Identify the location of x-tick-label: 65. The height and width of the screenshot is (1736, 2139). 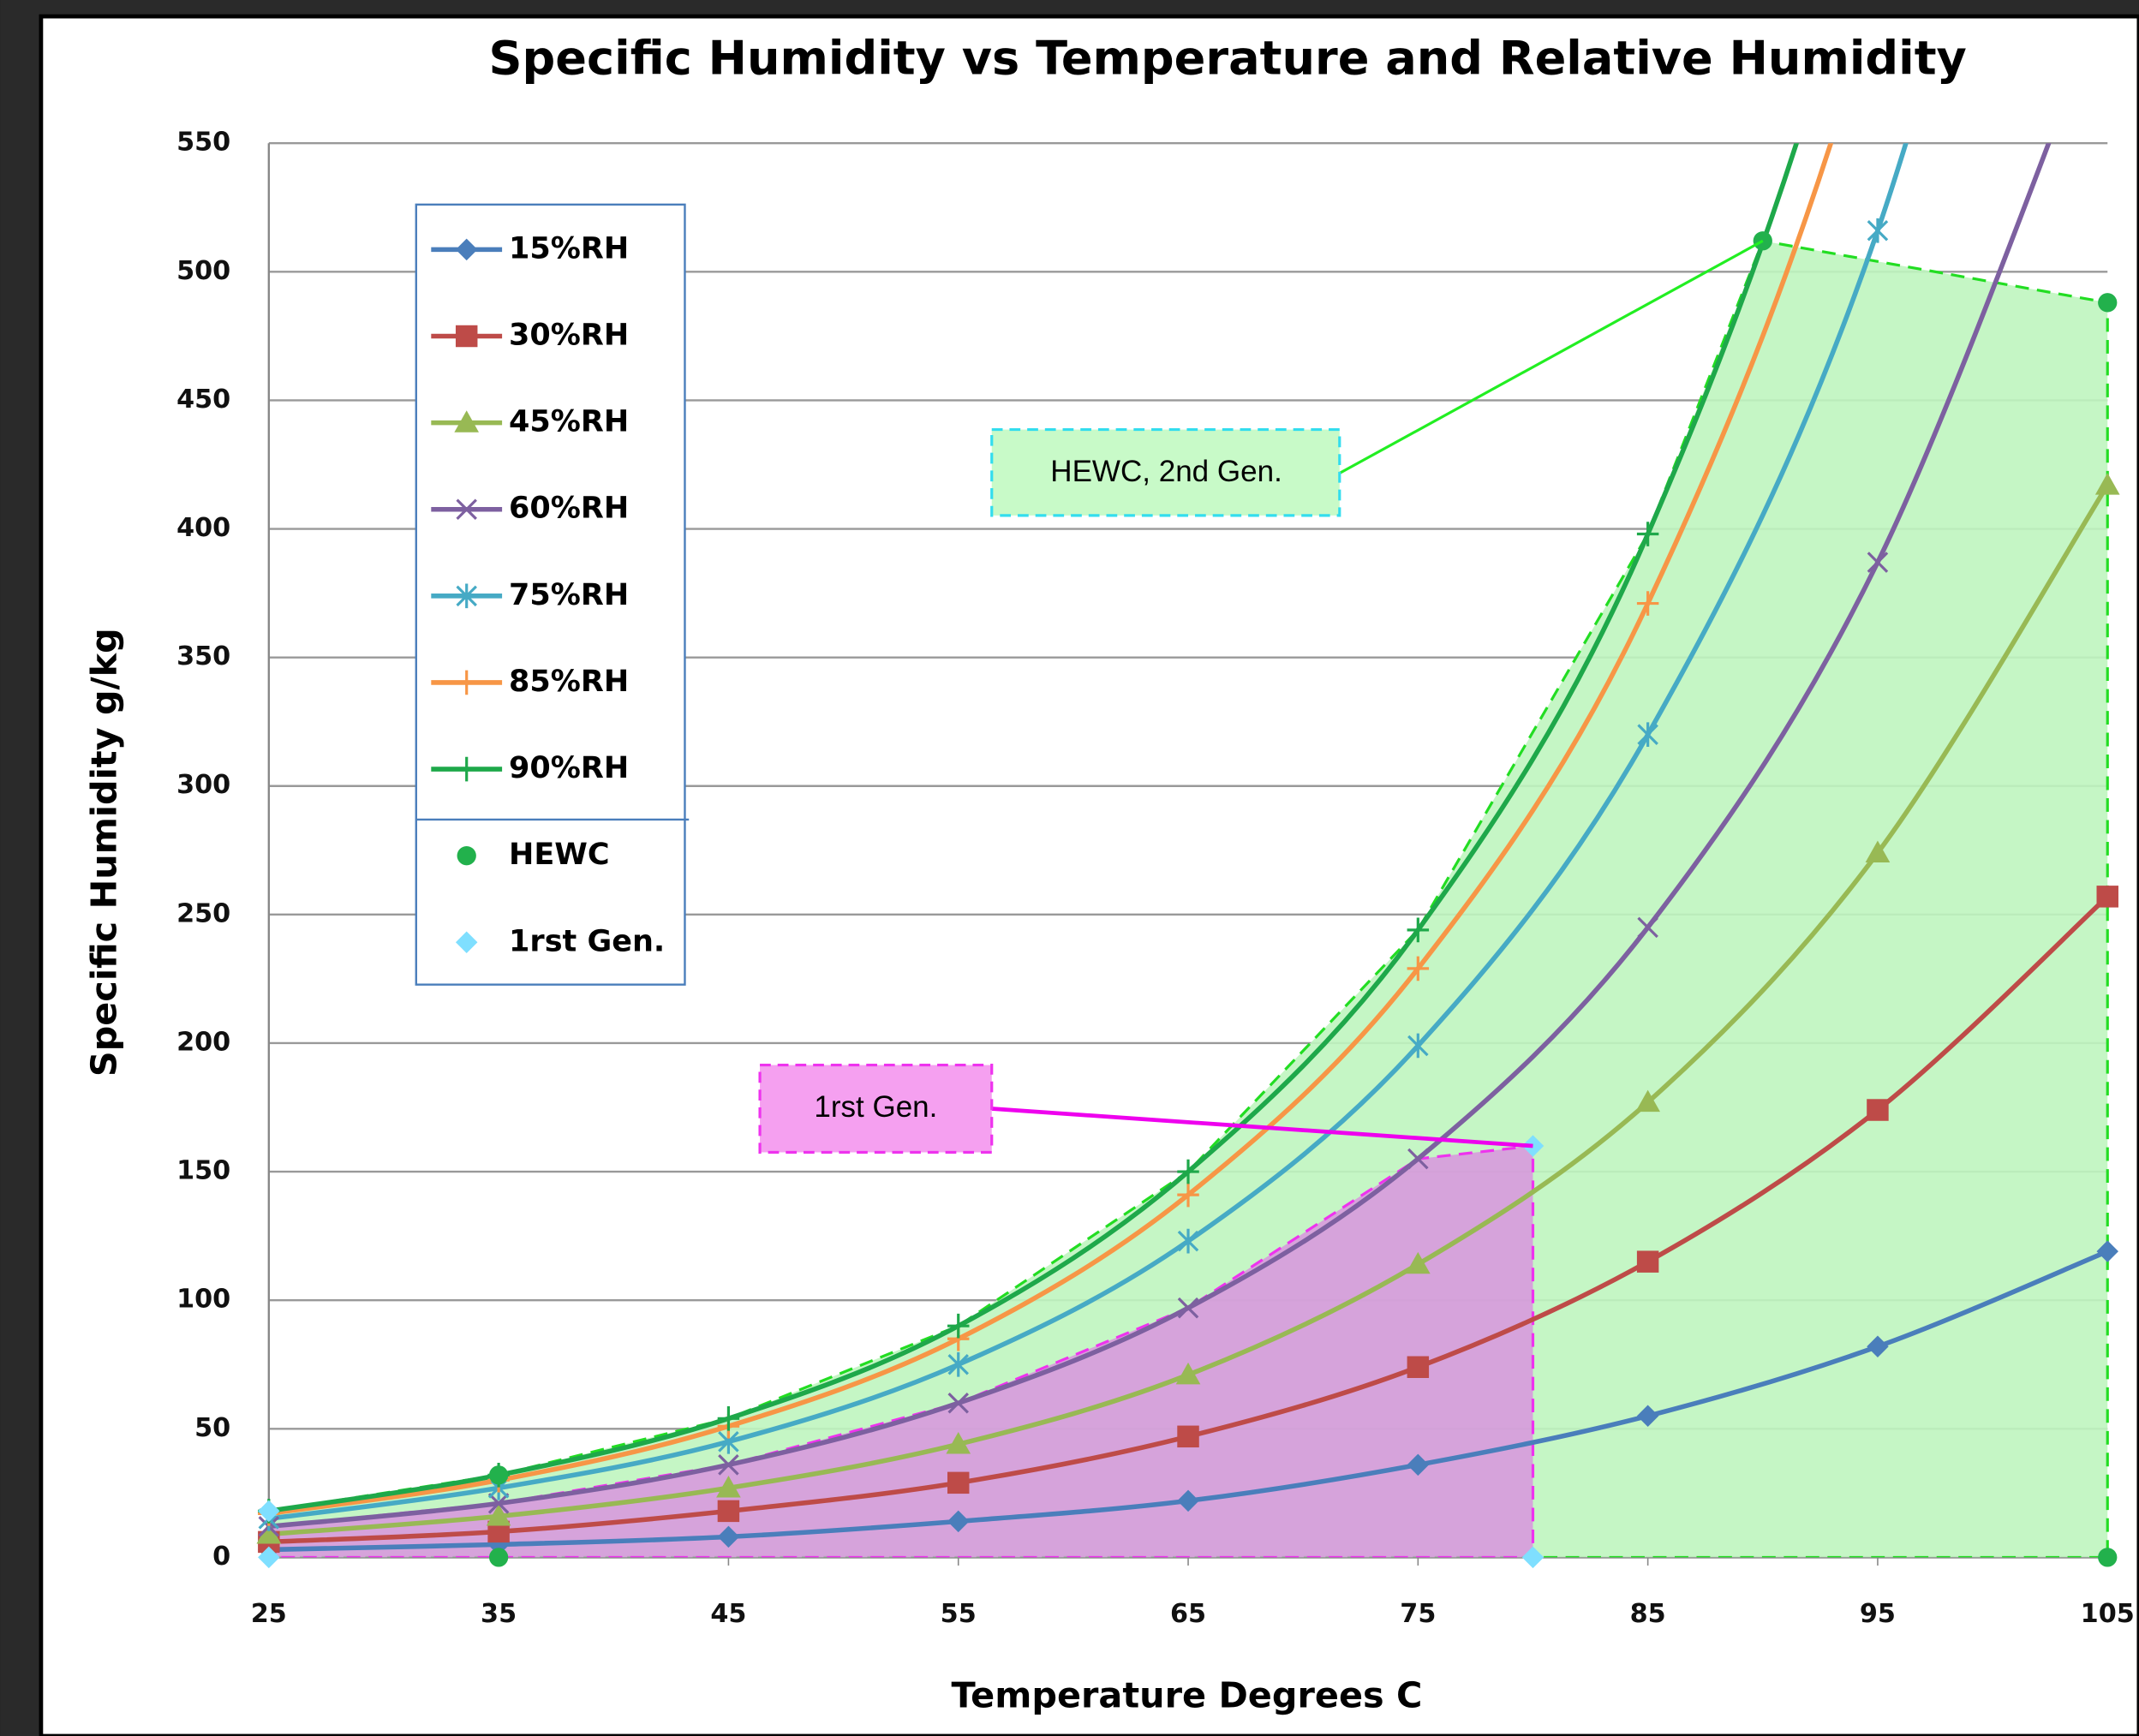
(1188, 1614).